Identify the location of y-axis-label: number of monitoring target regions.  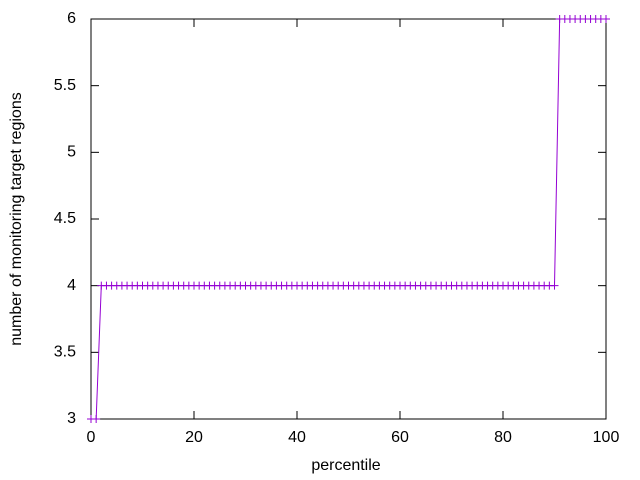
(16, 218).